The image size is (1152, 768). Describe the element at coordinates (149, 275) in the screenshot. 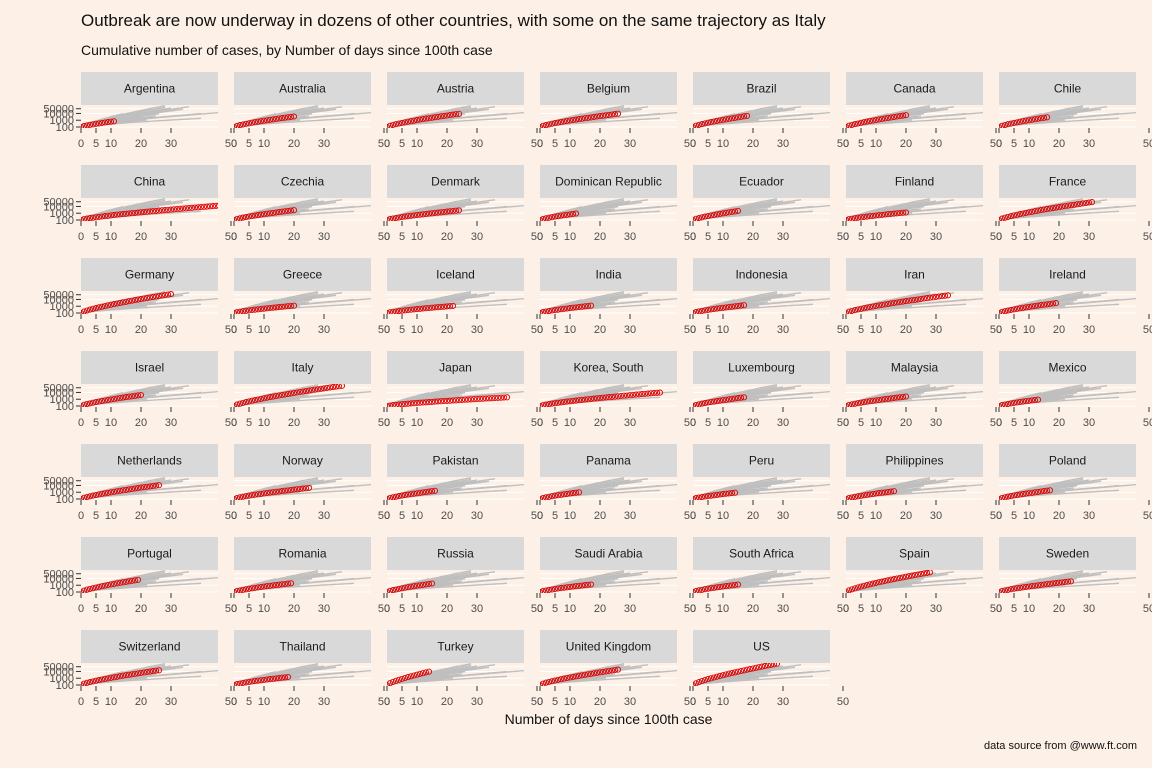

I see `strip-label: Germany` at that location.